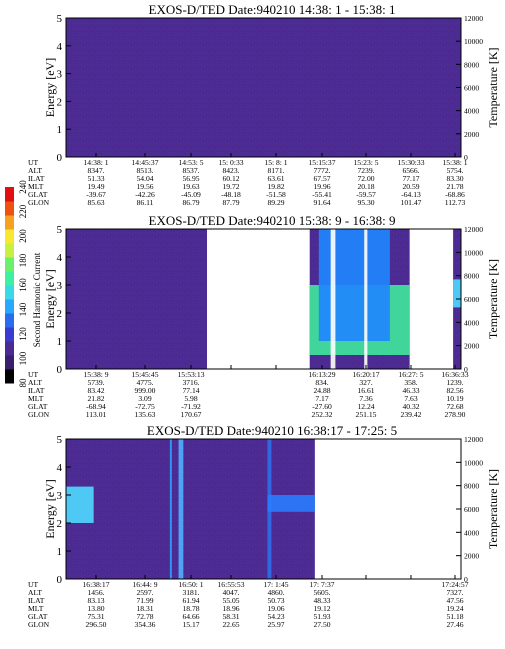 The width and height of the screenshot is (505, 649). What do you see at coordinates (23, 211) in the screenshot?
I see `colorbar-tick-label: 220` at bounding box center [23, 211].